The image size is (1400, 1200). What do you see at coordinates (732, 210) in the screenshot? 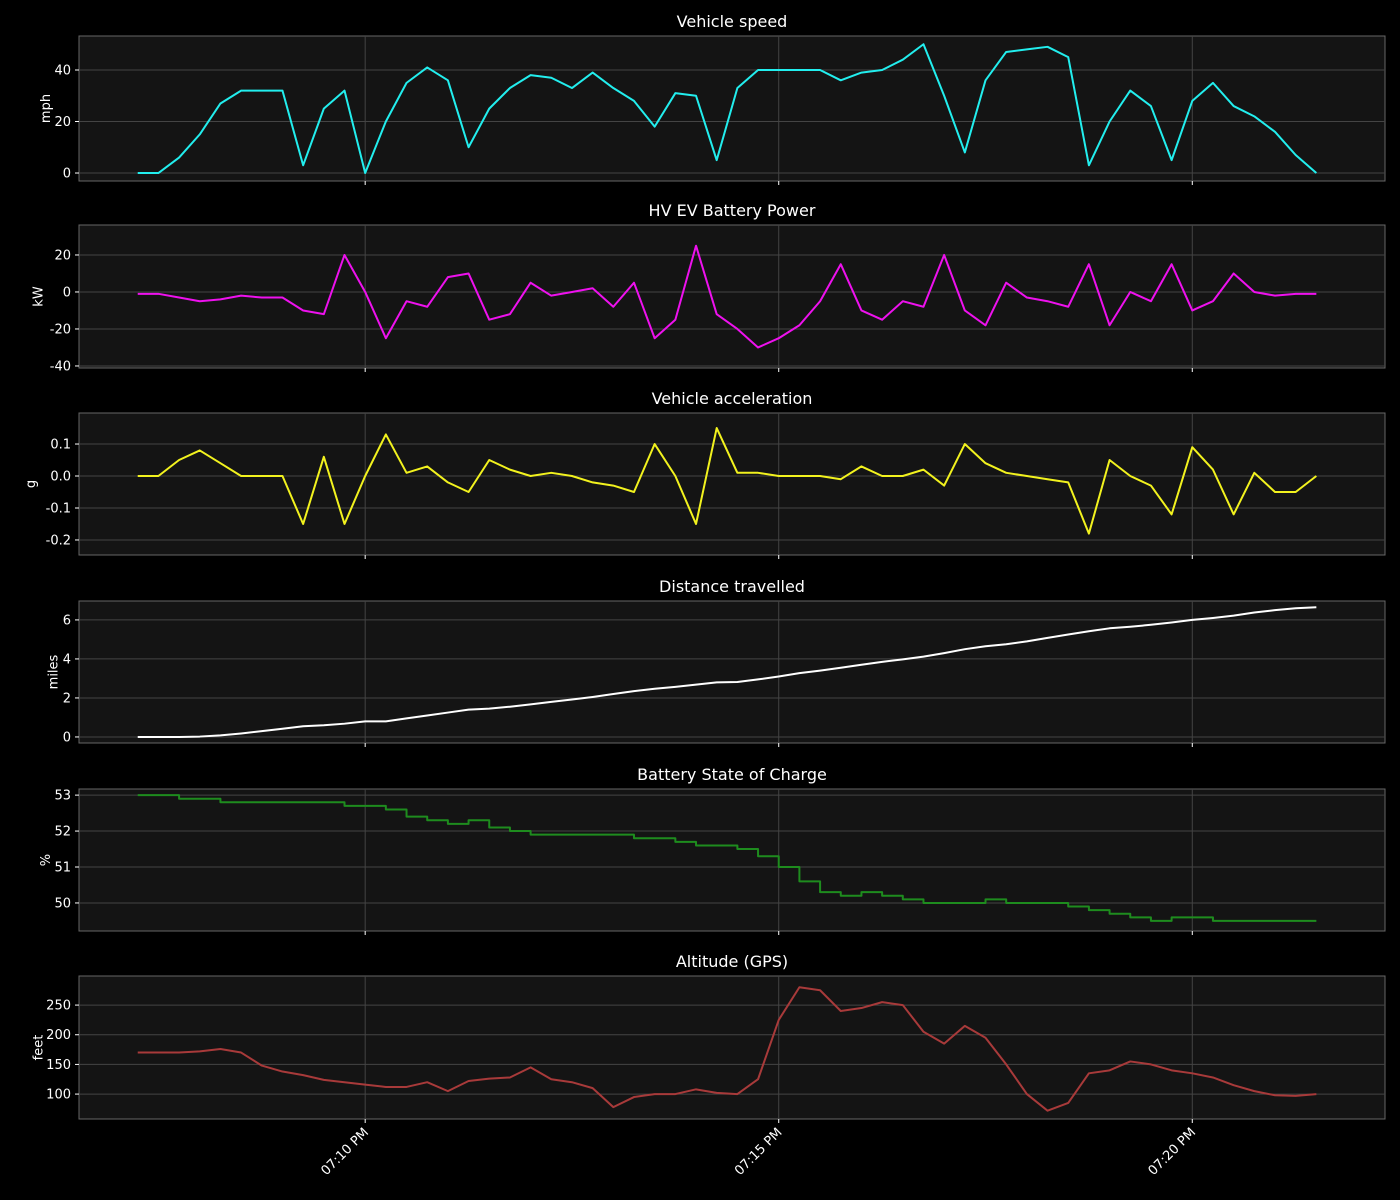
I see `chart-title: HV EV Battery Power` at bounding box center [732, 210].